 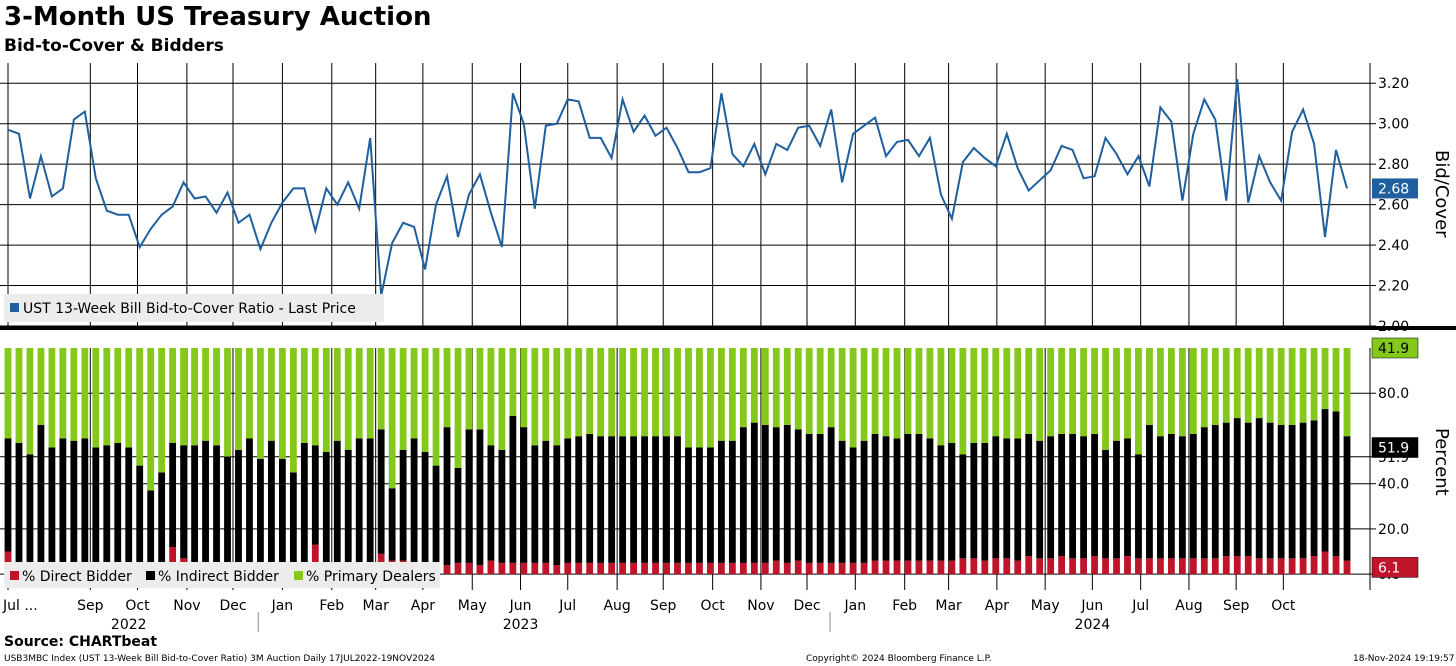 I want to click on bar-legend-swatch, so click(x=14, y=575).